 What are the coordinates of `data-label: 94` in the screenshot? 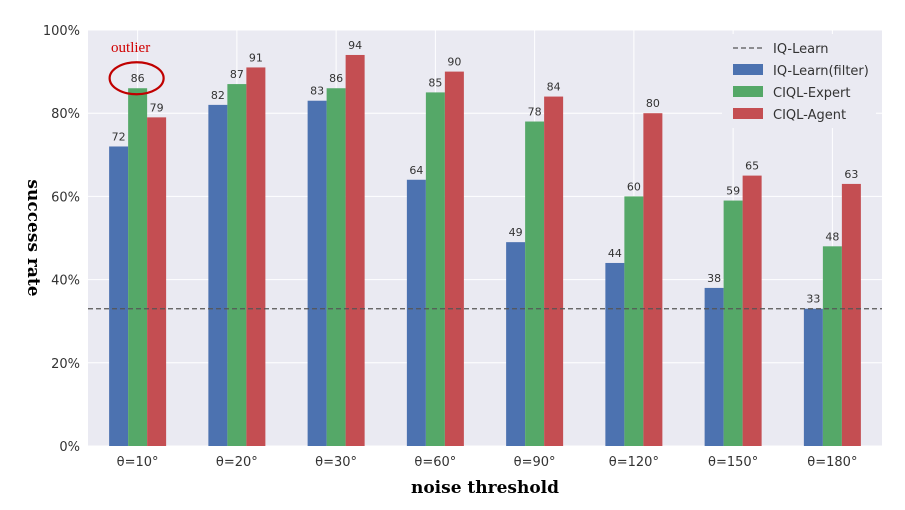 It's located at (355, 45).